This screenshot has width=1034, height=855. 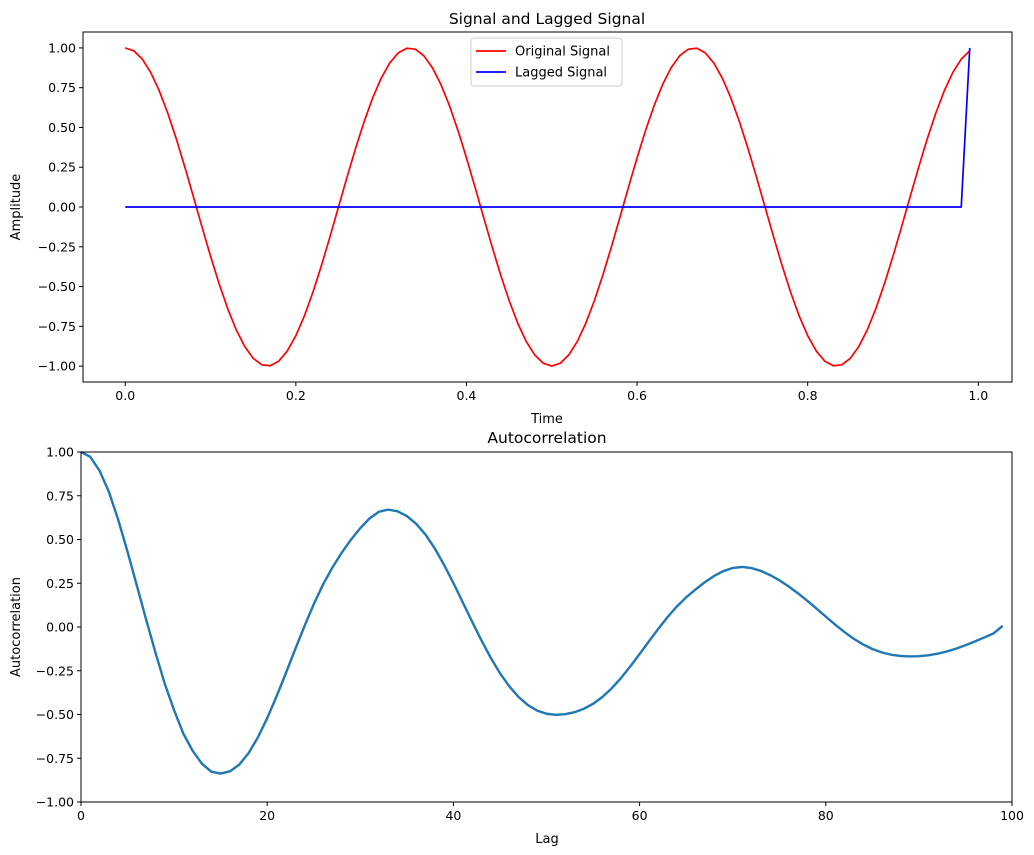 What do you see at coordinates (453, 815) in the screenshot?
I see `x-tick-label: 40` at bounding box center [453, 815].